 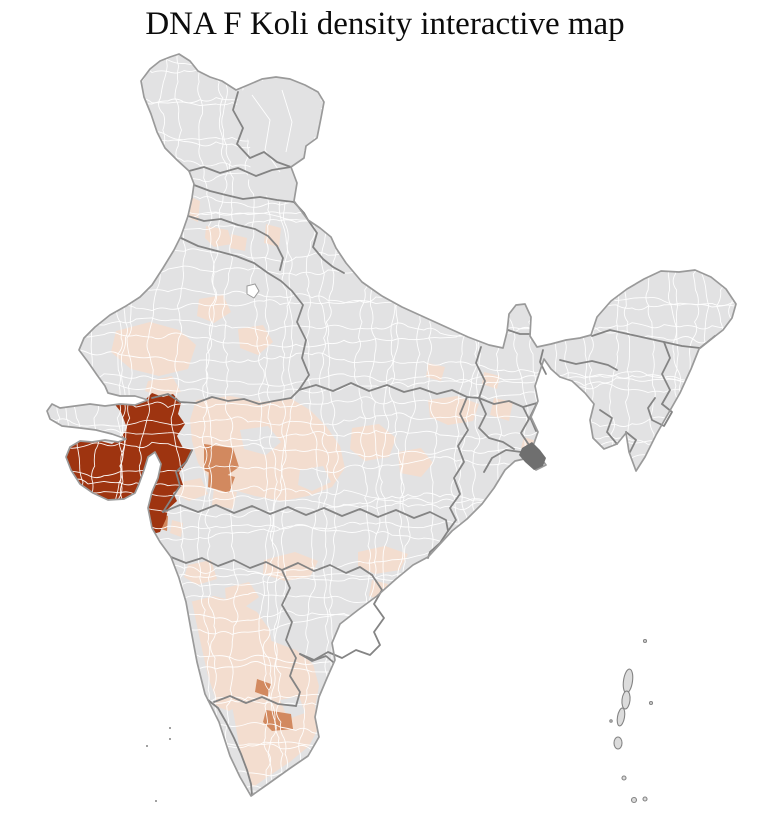 I want to click on ladakh-sparse-area, so click(x=279, y=140).